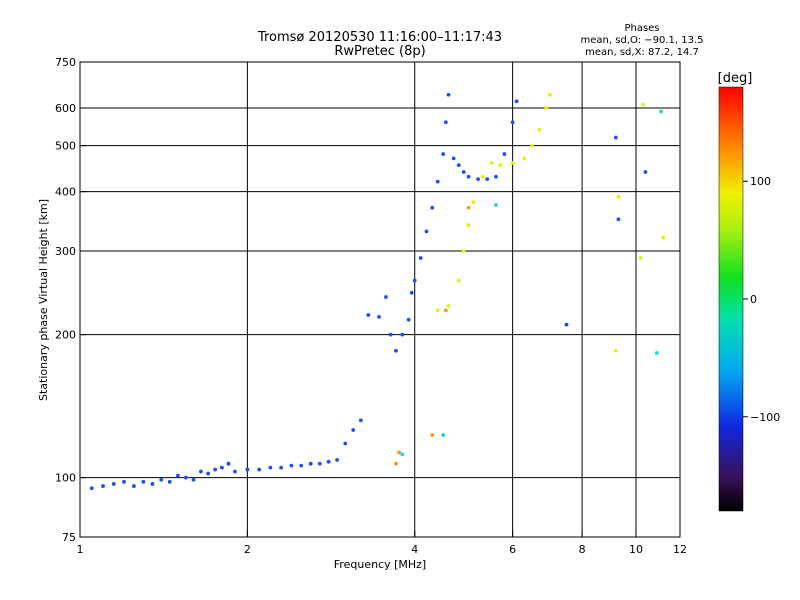 This screenshot has height=600, width=800. What do you see at coordinates (512, 549) in the screenshot?
I see `x-tick-label: 6` at bounding box center [512, 549].